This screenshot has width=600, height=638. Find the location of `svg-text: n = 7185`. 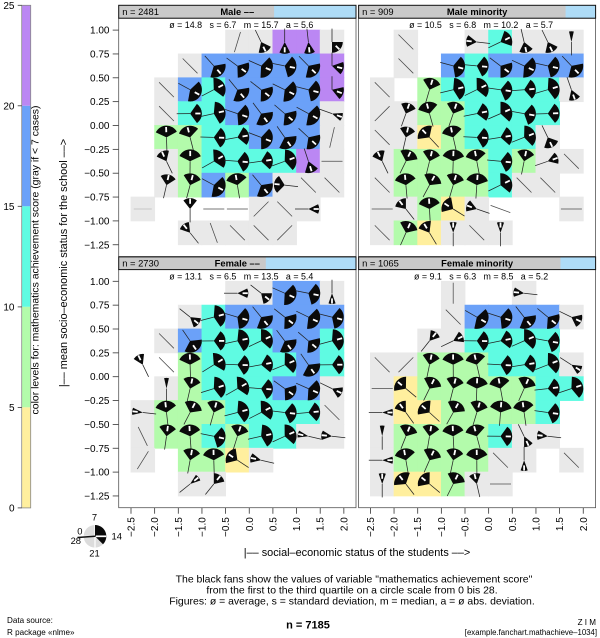

svg-text: n = 7185 is located at coordinates (308, 625).